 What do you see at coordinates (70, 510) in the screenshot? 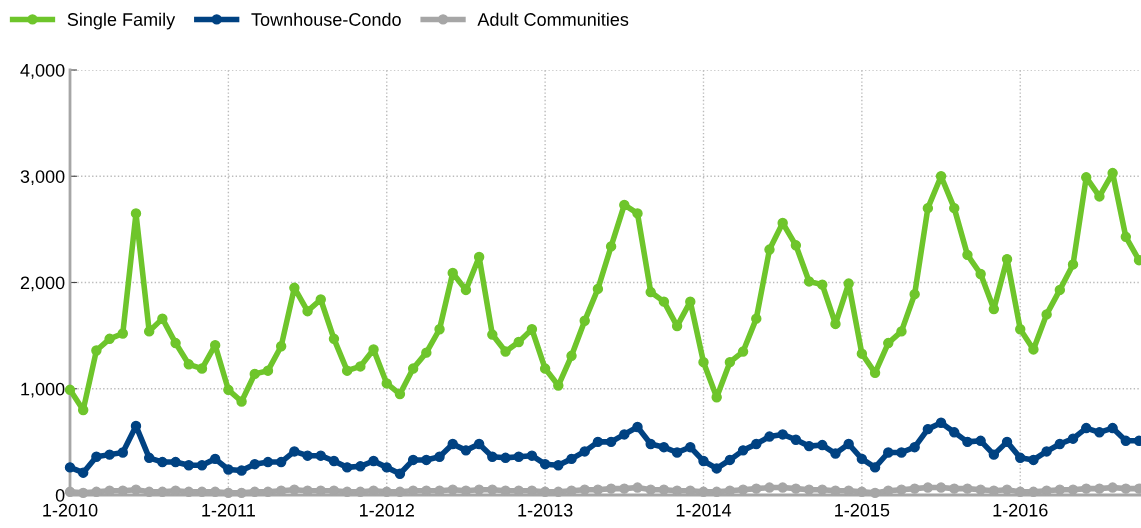
I see `x-tick-label: 1-2010` at bounding box center [70, 510].